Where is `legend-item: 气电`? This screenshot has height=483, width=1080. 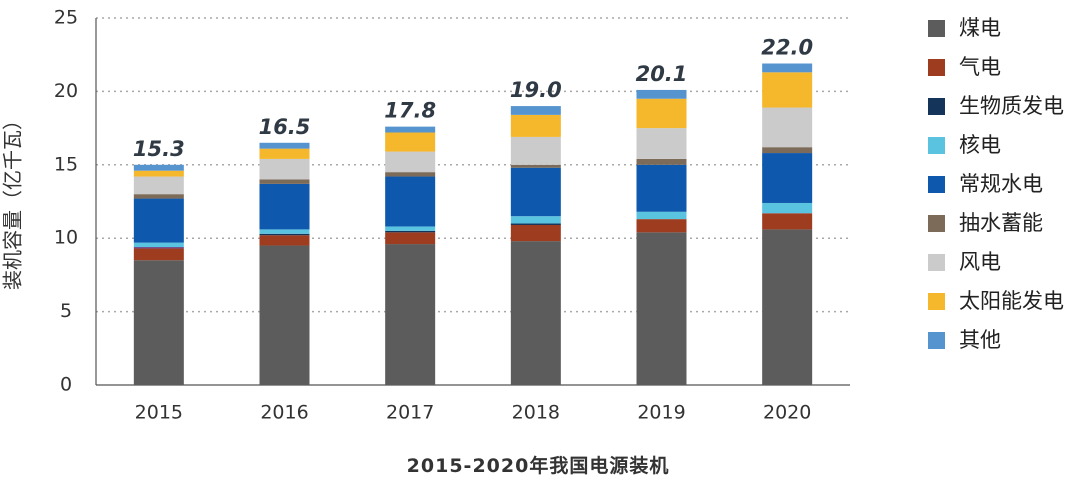
legend-item: 气电 is located at coordinates (964, 67).